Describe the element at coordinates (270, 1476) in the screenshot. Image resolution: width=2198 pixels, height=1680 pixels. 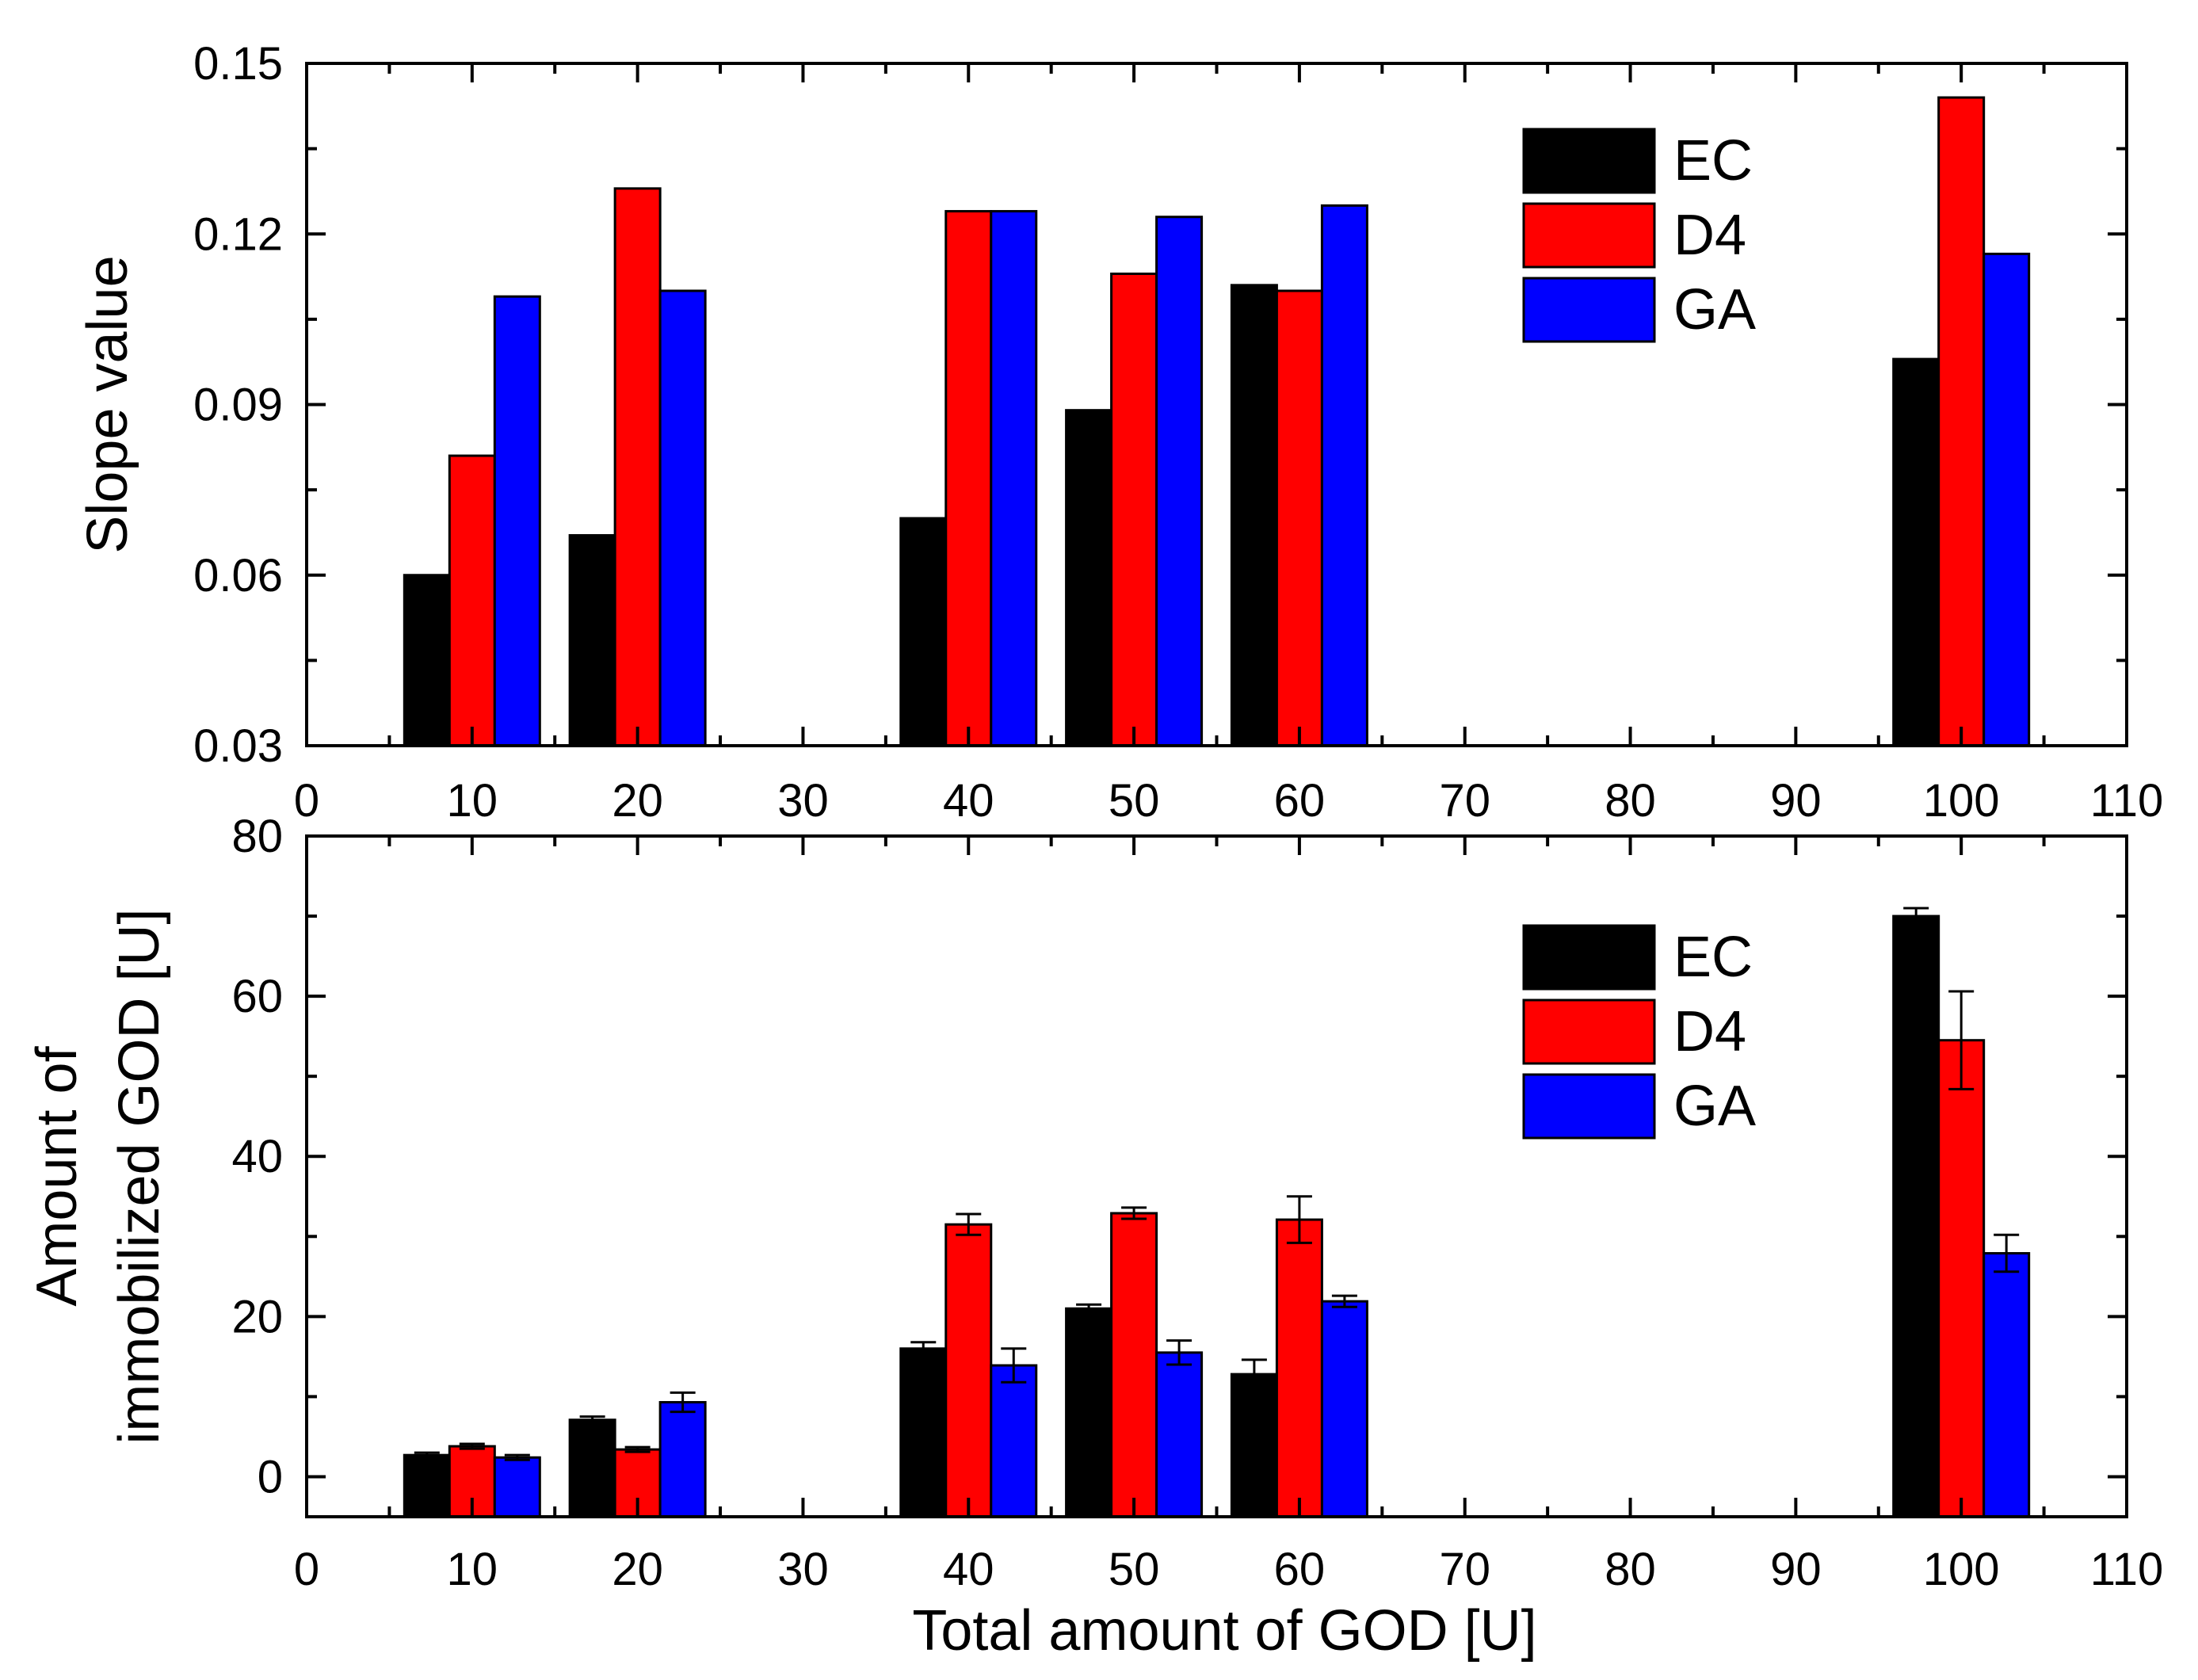
I see `y-tick-label-0: 0` at that location.